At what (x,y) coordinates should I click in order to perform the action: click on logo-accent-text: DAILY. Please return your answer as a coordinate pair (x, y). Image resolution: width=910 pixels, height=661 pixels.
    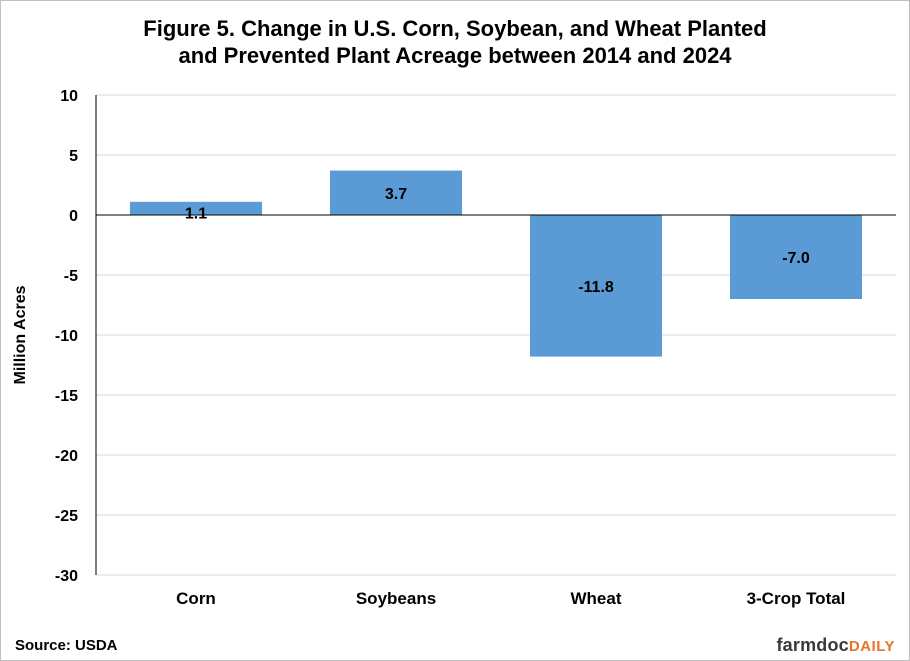
    Looking at the image, I should click on (871, 646).